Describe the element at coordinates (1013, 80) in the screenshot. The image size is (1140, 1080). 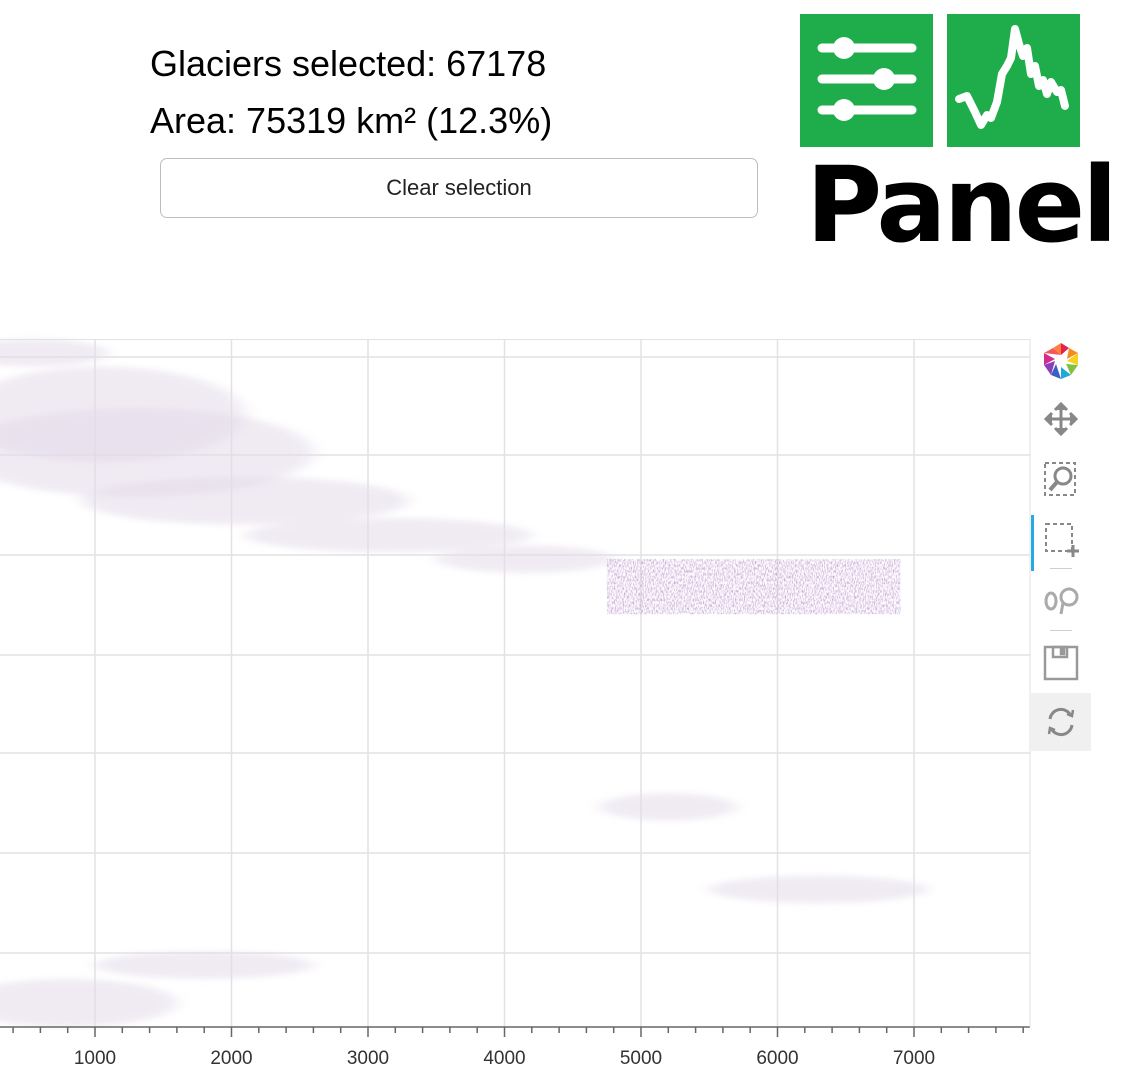
I see `panel-logo-chart-icon` at that location.